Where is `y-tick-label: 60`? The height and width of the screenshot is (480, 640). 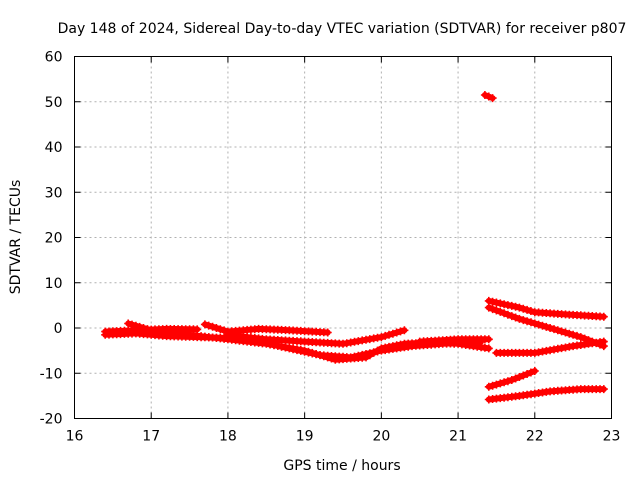 y-tick-label: 60 is located at coordinates (54, 58).